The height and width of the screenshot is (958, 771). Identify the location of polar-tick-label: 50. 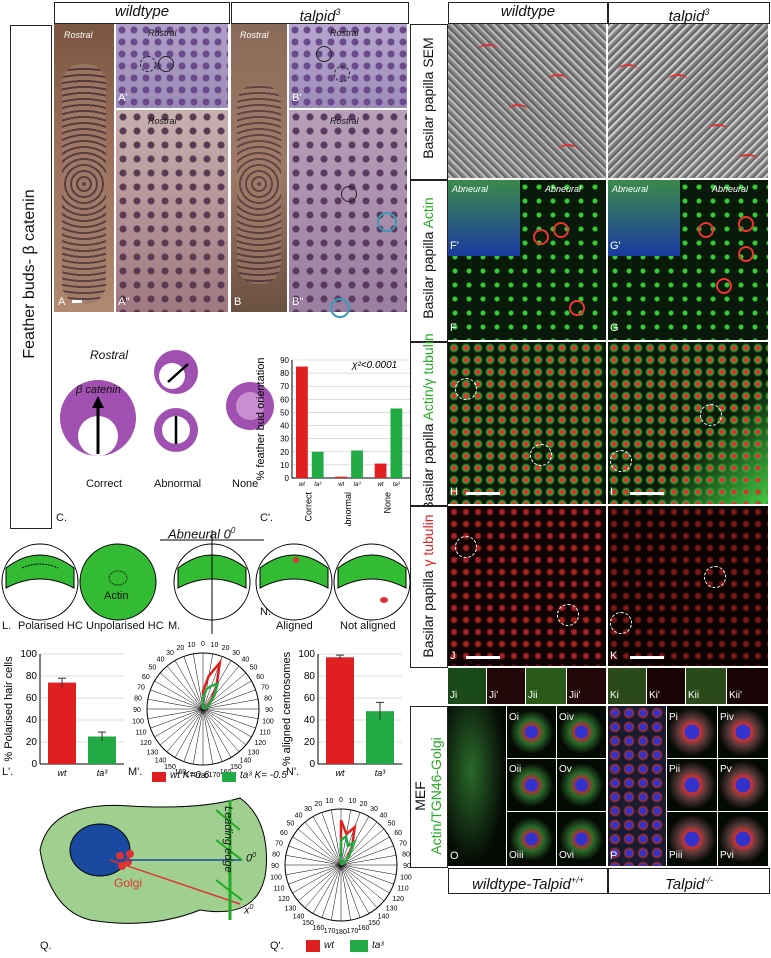
(254, 668).